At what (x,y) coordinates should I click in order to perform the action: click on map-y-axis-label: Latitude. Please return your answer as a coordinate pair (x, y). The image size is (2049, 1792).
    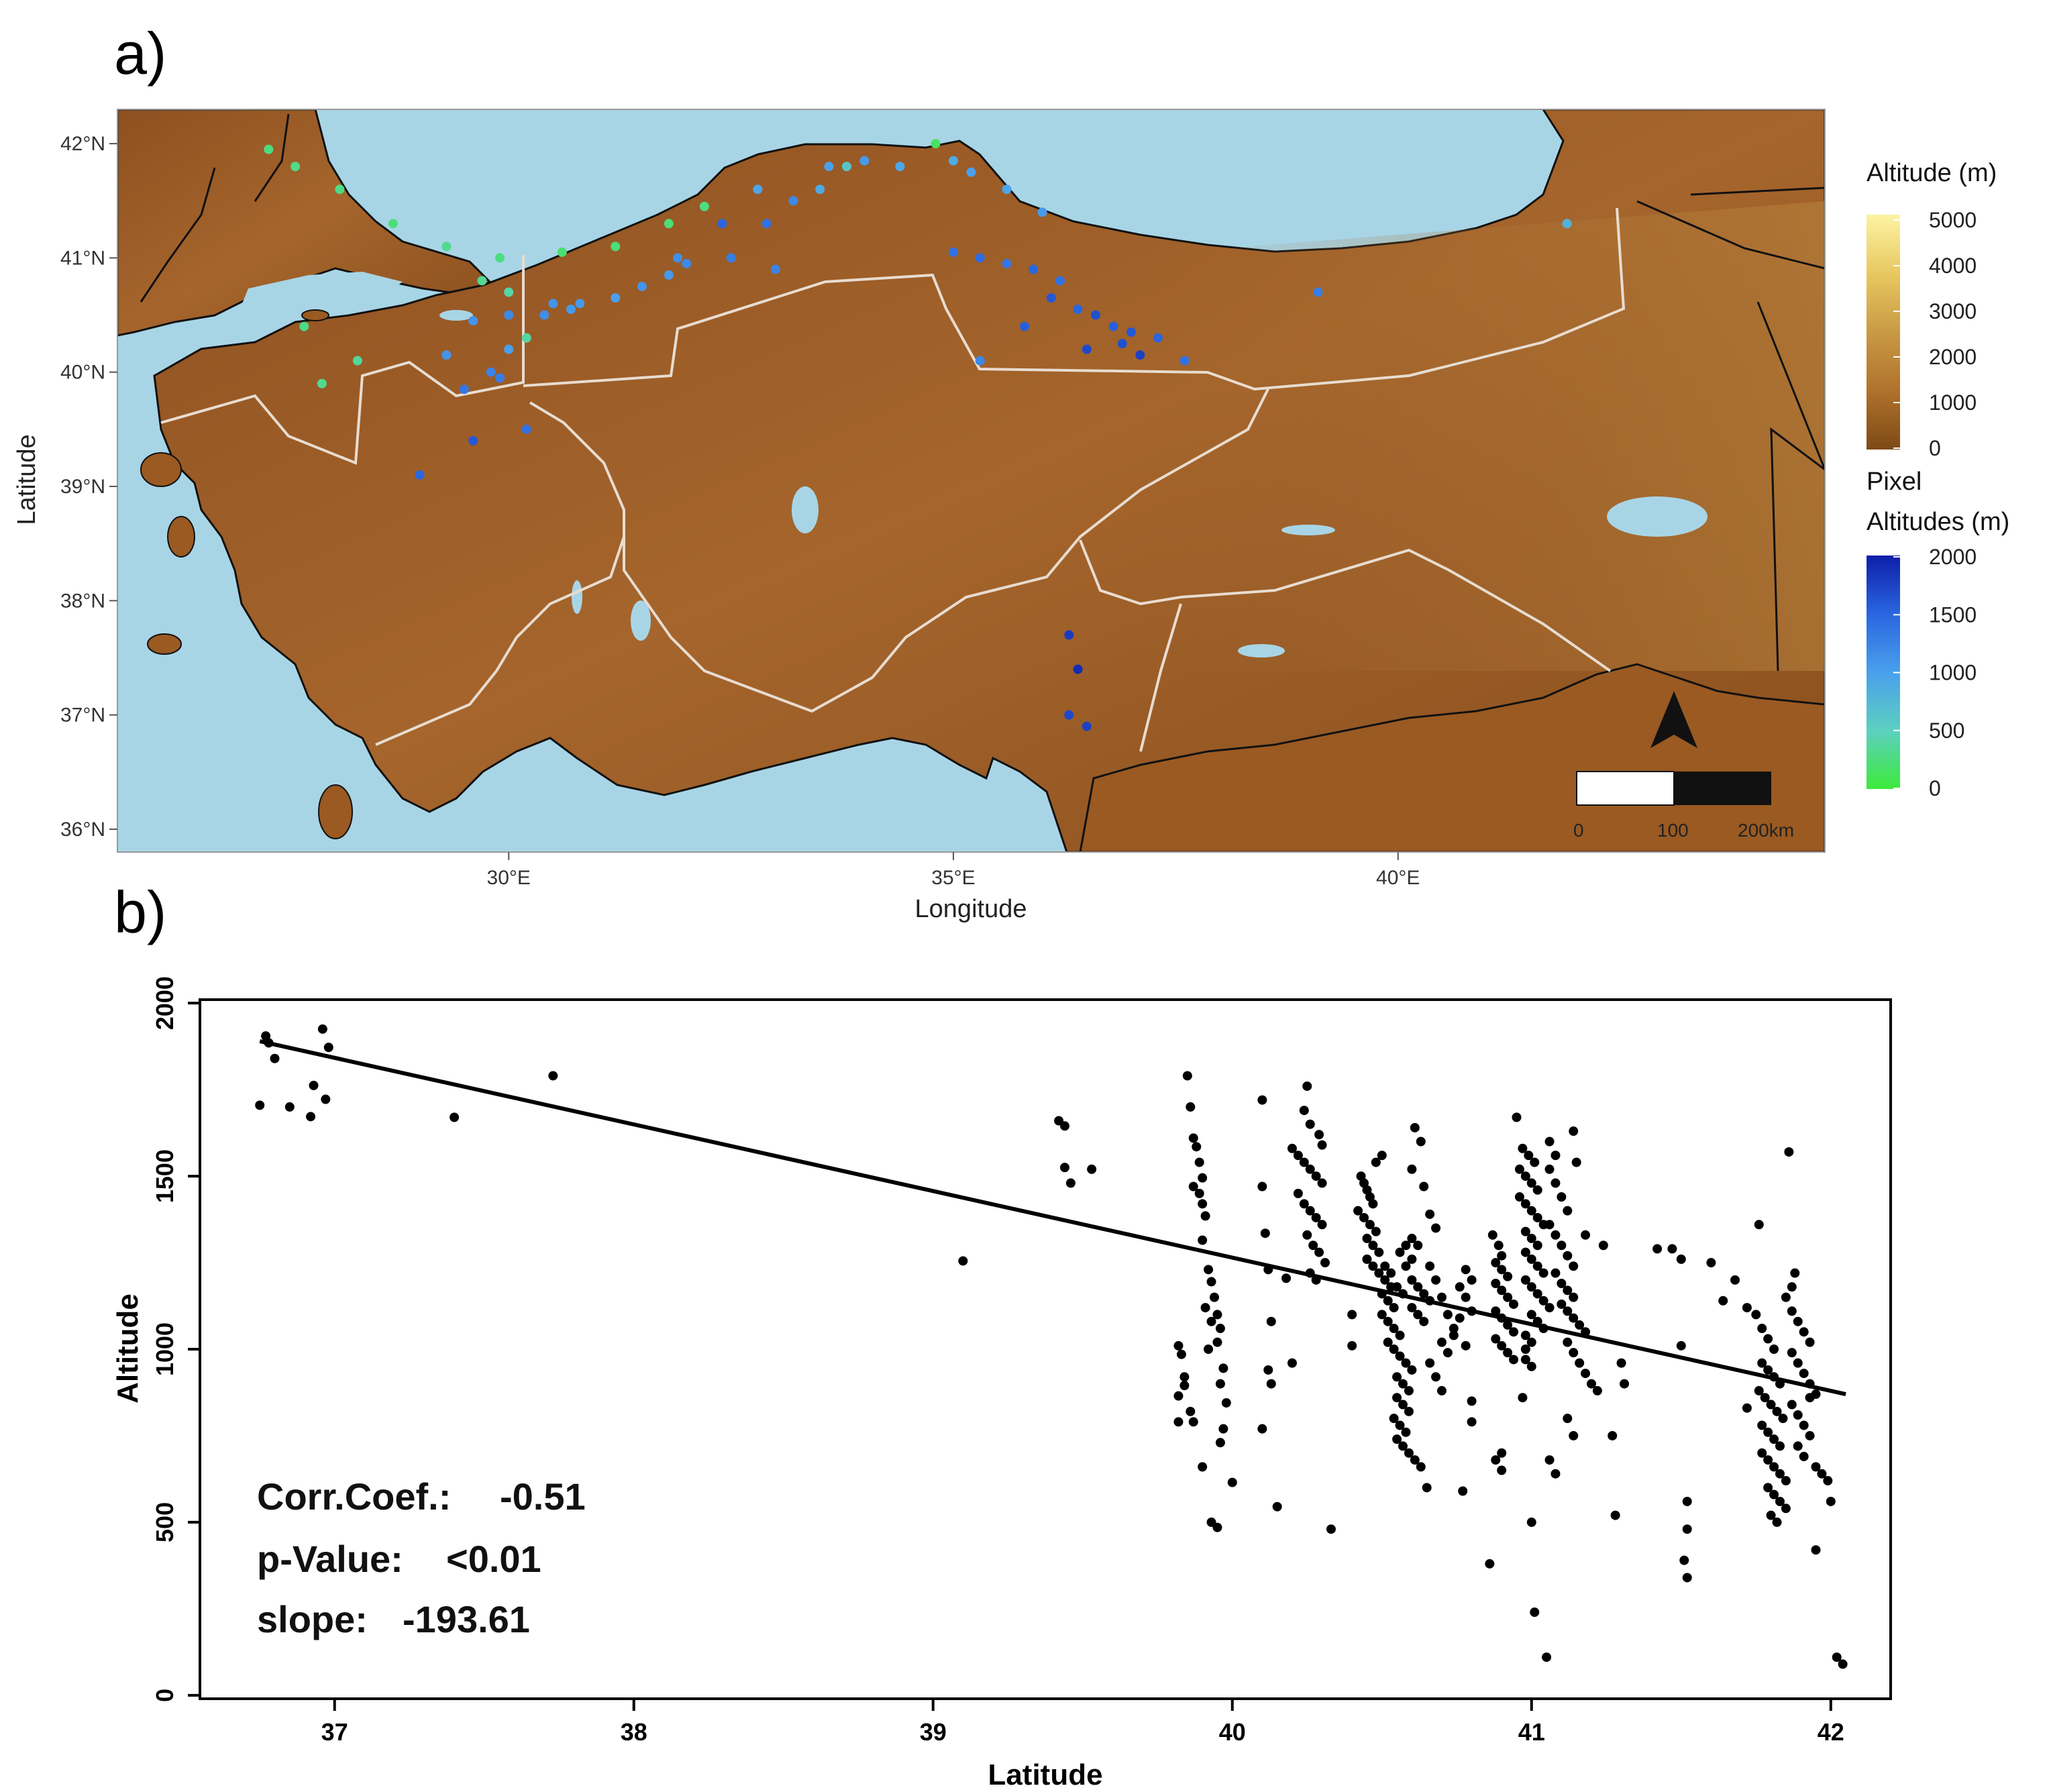
    Looking at the image, I should click on (27, 479).